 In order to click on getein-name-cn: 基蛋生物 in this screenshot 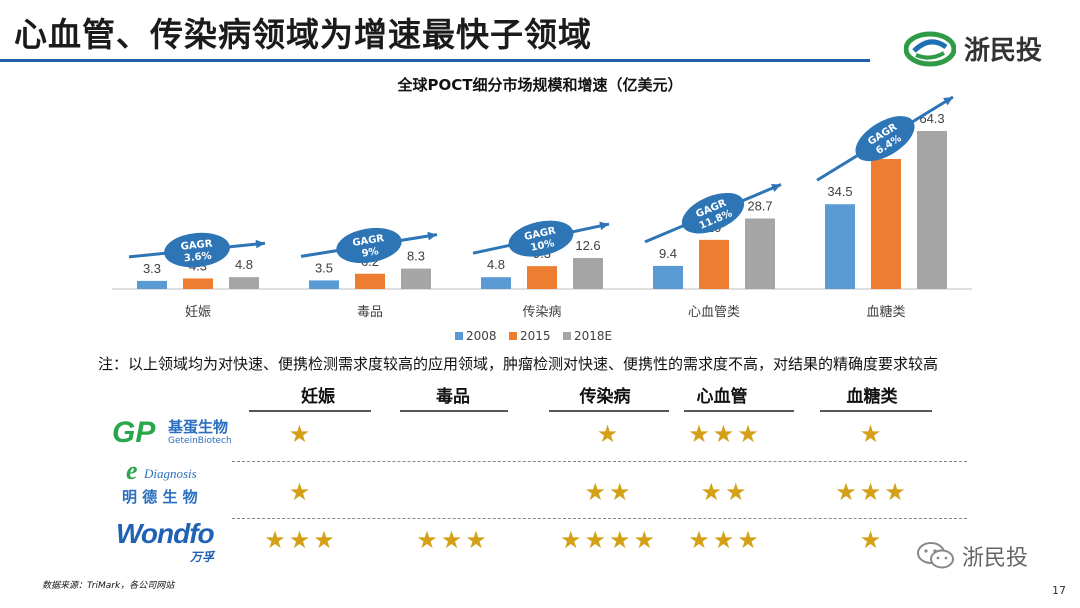, I will do `click(198, 427)`.